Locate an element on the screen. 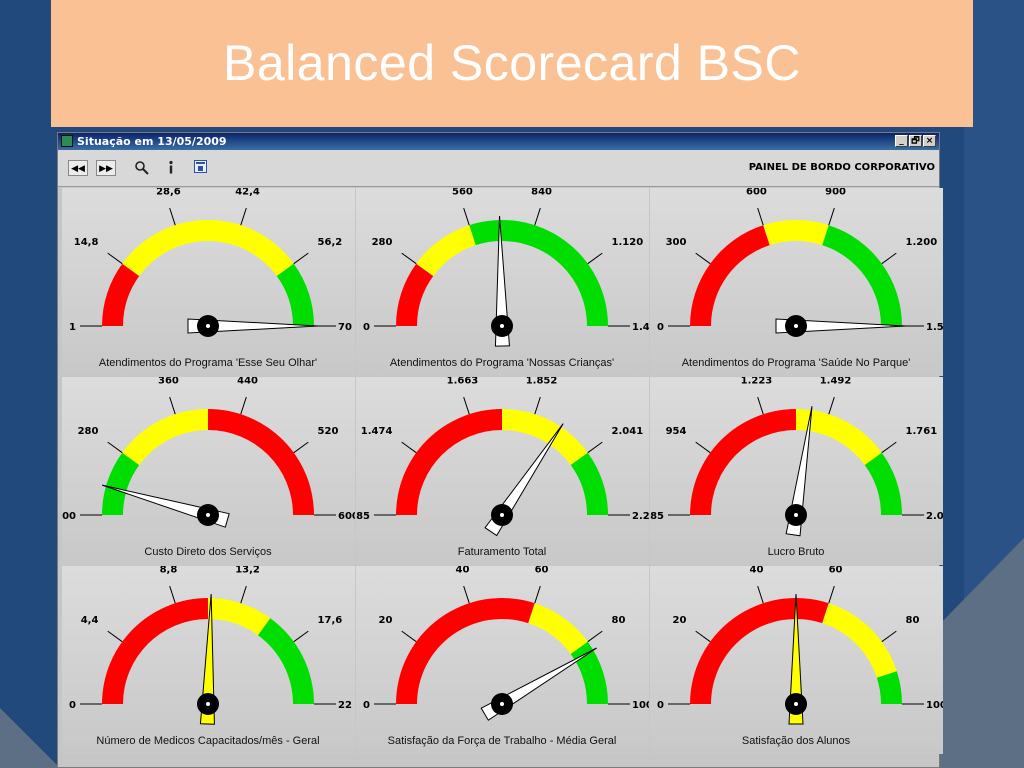 The width and height of the screenshot is (1024, 768). background-shape-left is located at coordinates (30, 738).